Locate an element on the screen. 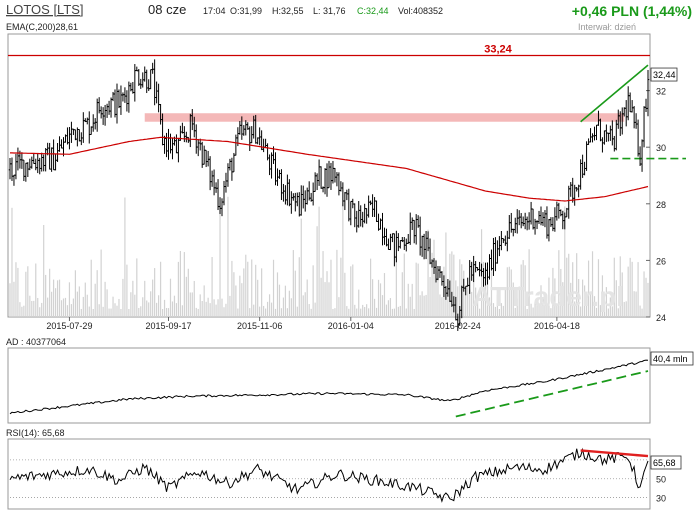 The height and width of the screenshot is (522, 700). rsi-label: RSI(14): 65,68 is located at coordinates (35, 433).